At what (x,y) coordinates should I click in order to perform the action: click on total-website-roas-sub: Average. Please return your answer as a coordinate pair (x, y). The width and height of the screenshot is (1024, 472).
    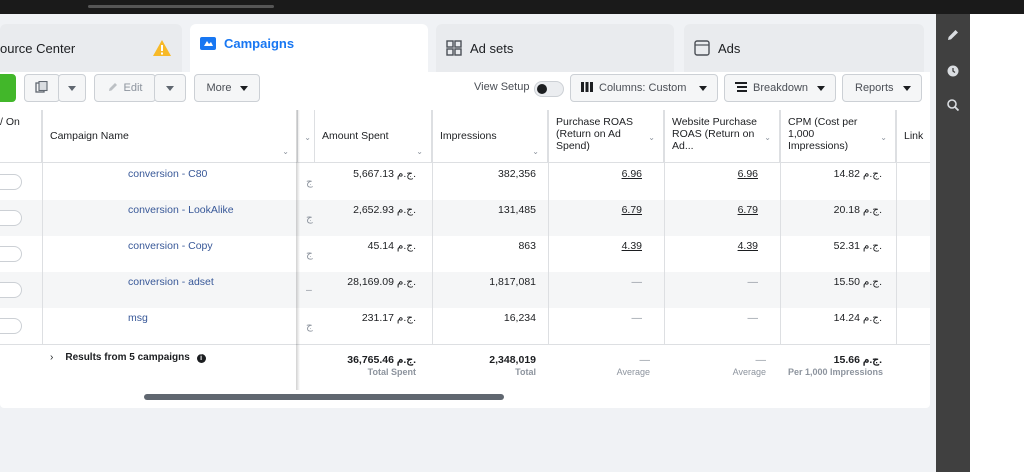
    Looking at the image, I should click on (749, 372).